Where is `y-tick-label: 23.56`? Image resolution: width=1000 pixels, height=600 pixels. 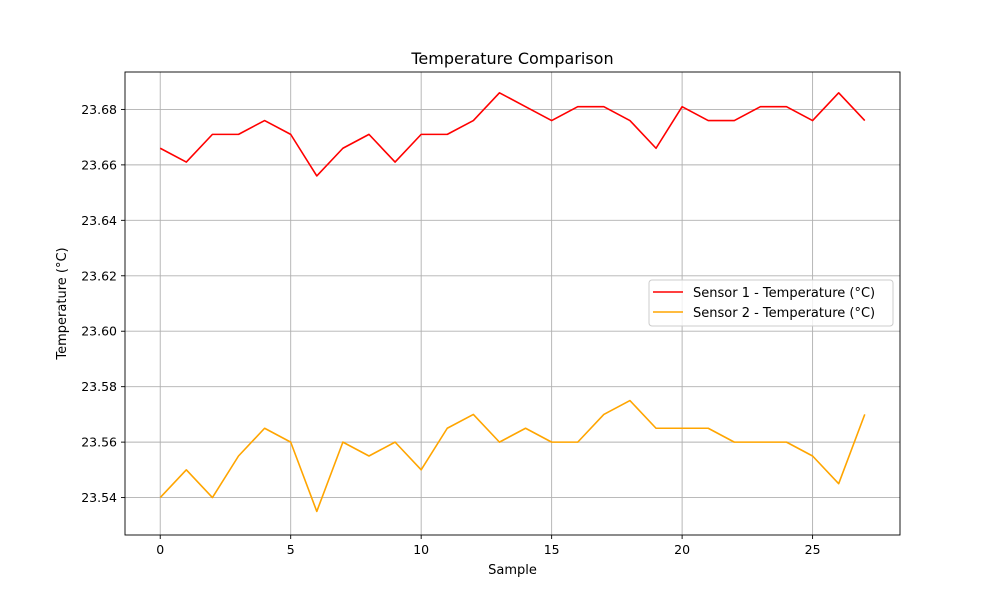 y-tick-label: 23.56 is located at coordinates (99, 442).